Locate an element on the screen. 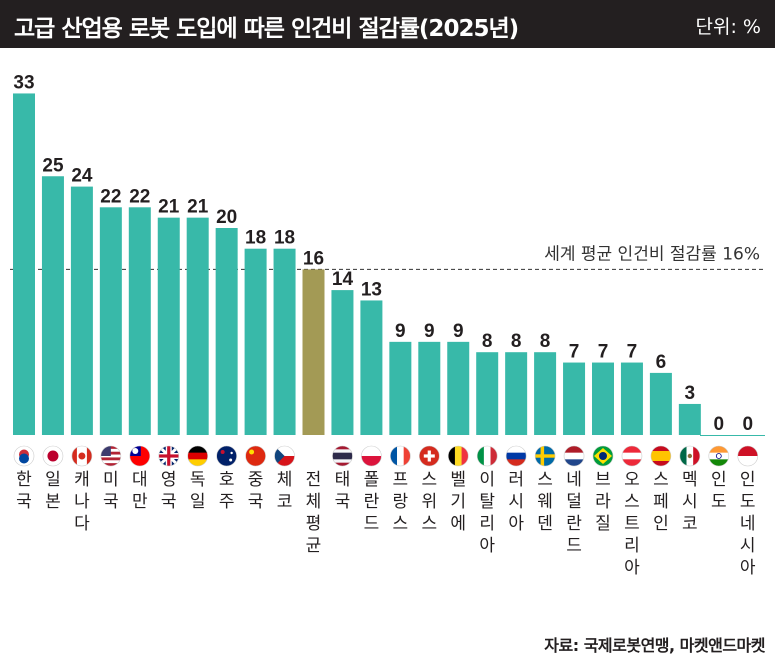 The image size is (775, 666). thailand-flag-icon is located at coordinates (342, 456).